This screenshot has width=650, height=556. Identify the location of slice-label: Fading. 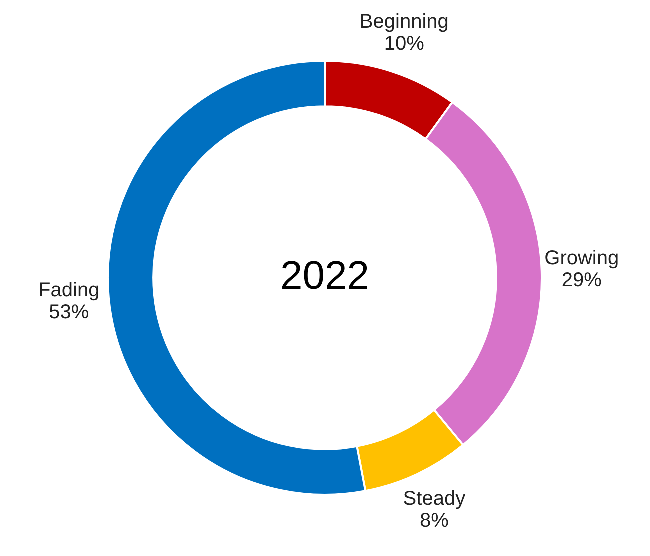
(69, 291).